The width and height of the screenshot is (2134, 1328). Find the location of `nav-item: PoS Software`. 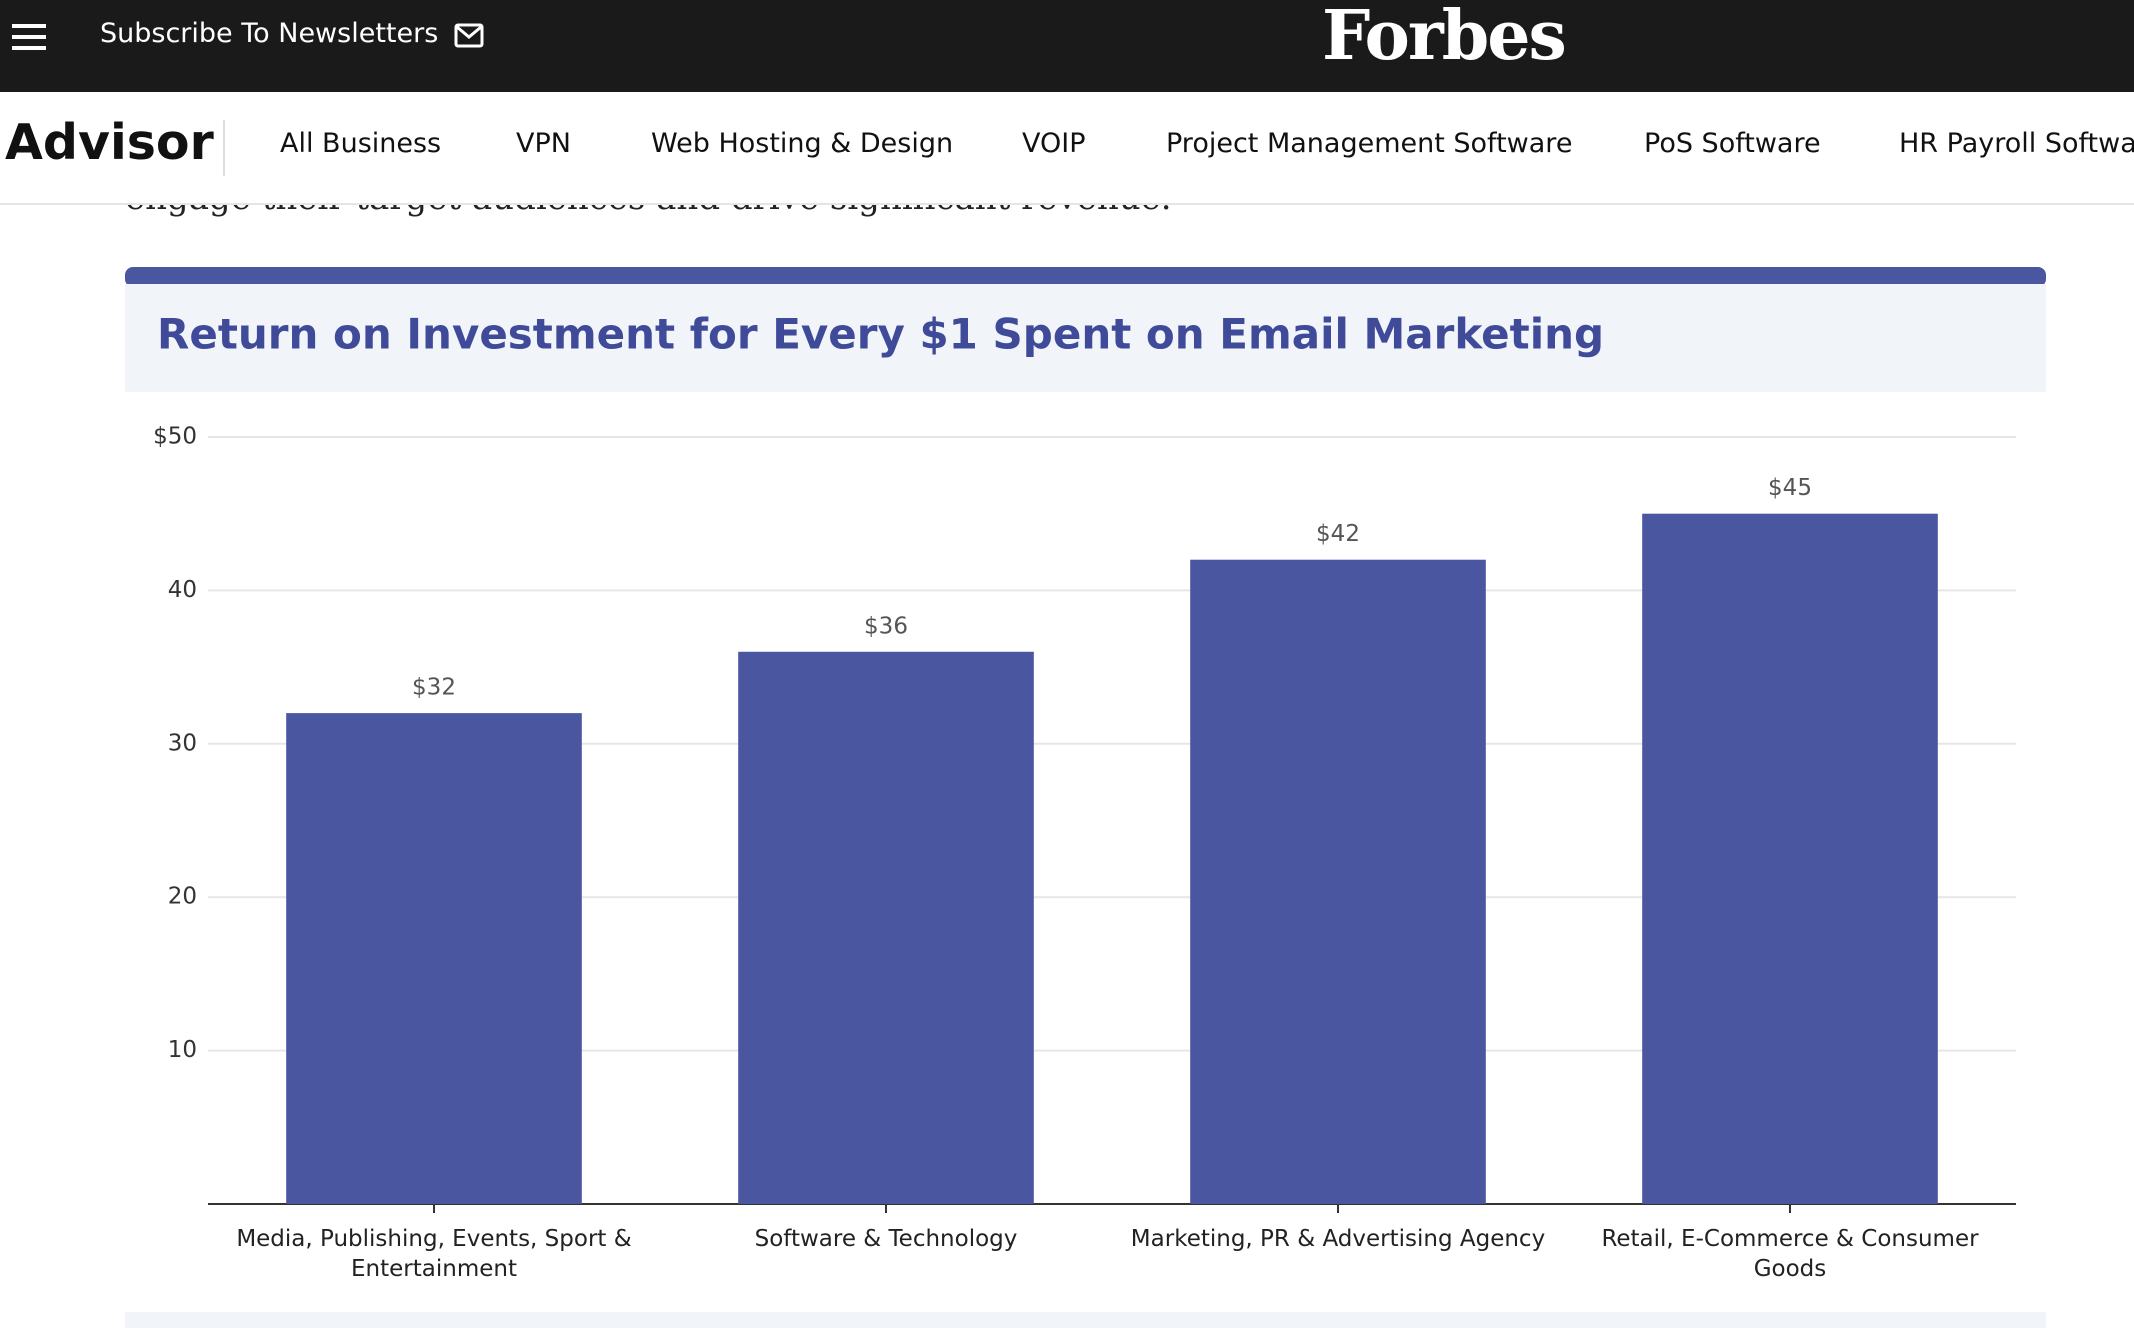

nav-item: PoS Software is located at coordinates (1732, 143).